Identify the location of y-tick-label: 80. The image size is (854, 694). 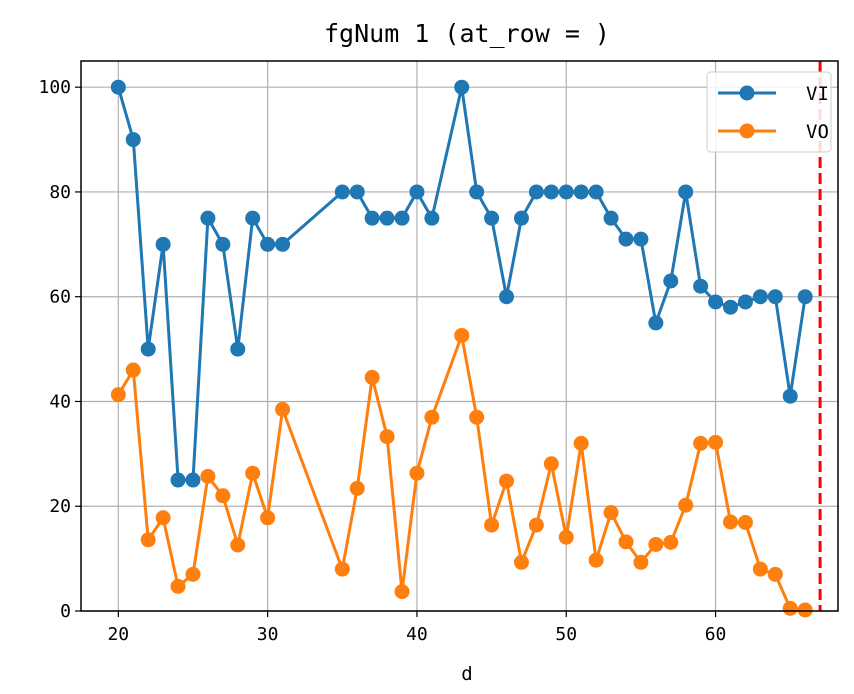
(60, 192).